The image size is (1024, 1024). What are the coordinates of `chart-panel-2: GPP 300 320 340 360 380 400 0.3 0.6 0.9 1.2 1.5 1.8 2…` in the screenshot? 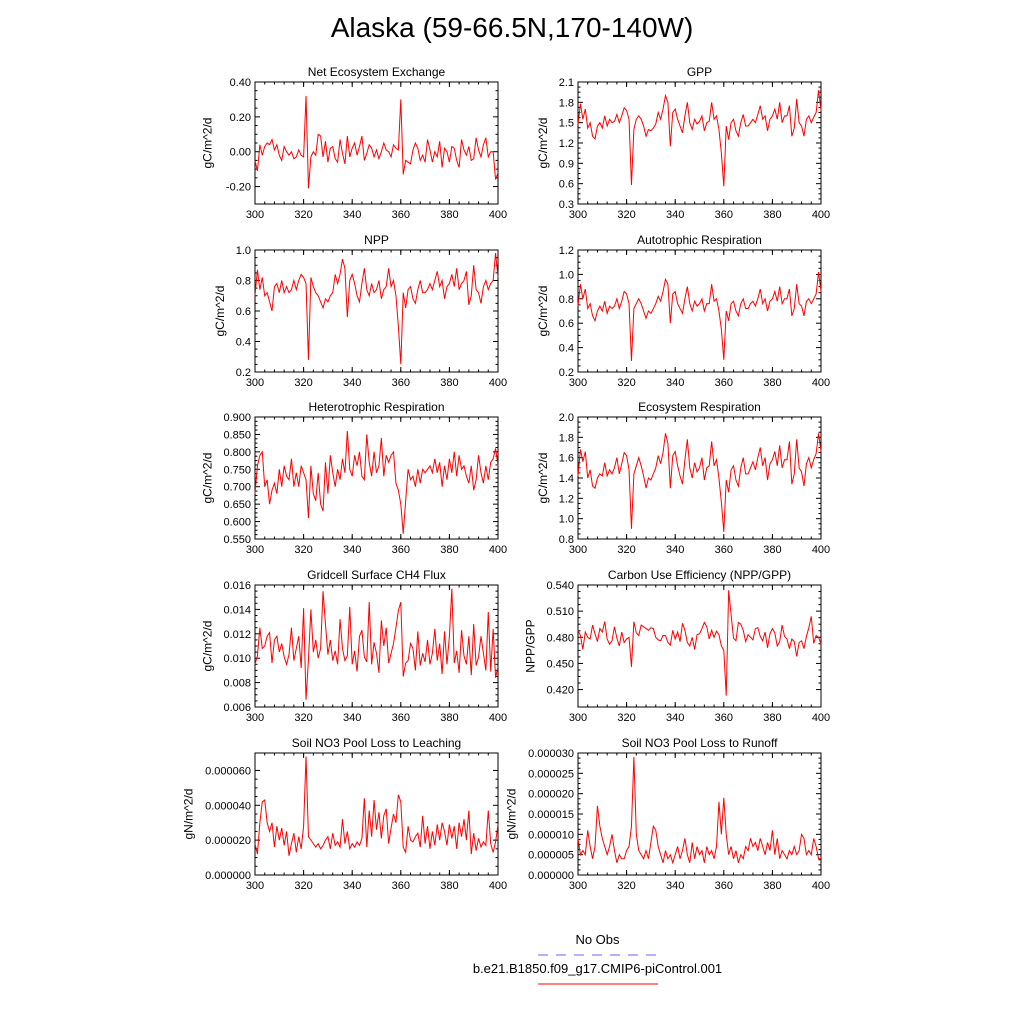 It's located at (683, 143).